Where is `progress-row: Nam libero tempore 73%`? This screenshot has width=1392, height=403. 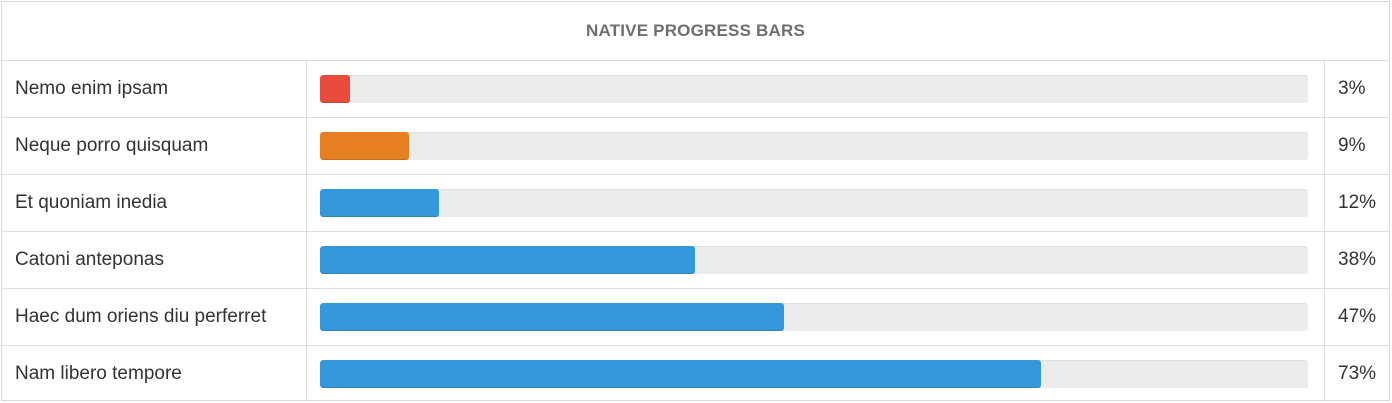 progress-row: Nam libero tempore 73% is located at coordinates (695, 374).